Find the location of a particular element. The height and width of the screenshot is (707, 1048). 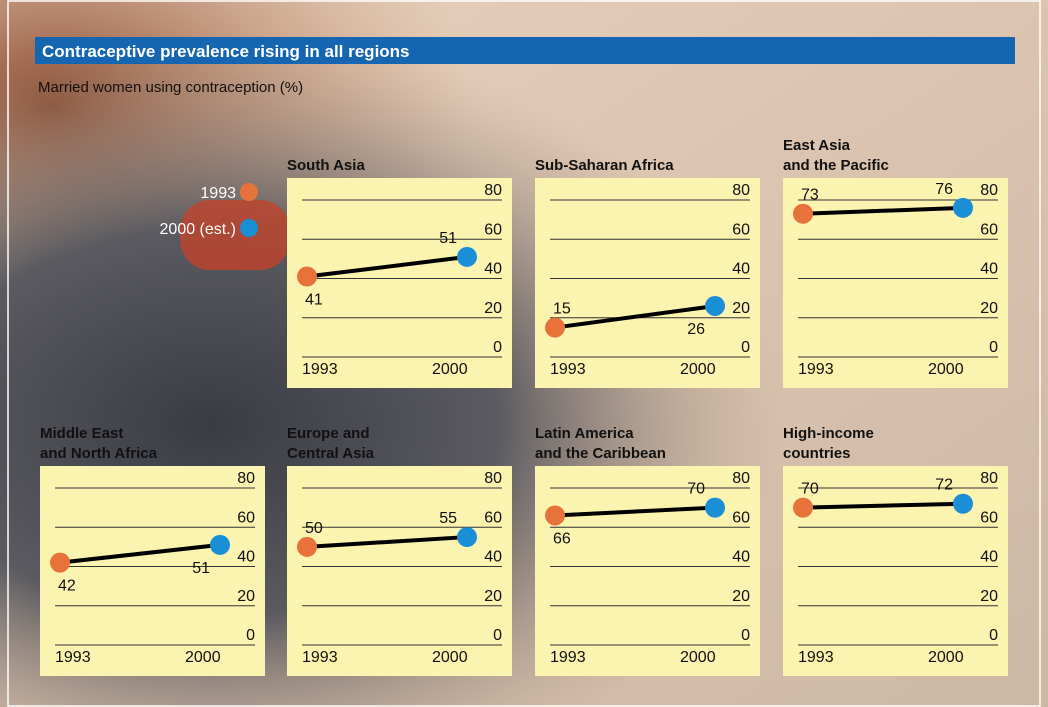

legend-label: 1993 is located at coordinates (218, 193).